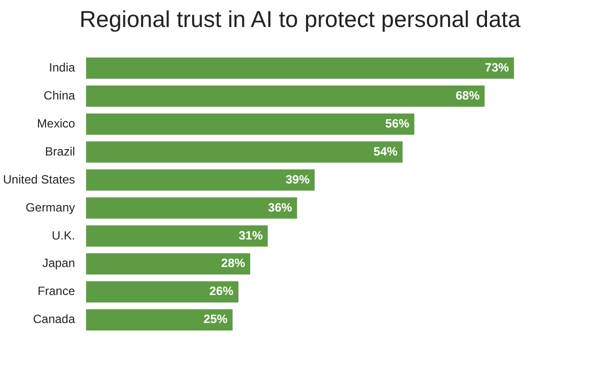 This screenshot has height=375, width=600. Describe the element at coordinates (233, 263) in the screenshot. I see `data-label: 28%` at that location.